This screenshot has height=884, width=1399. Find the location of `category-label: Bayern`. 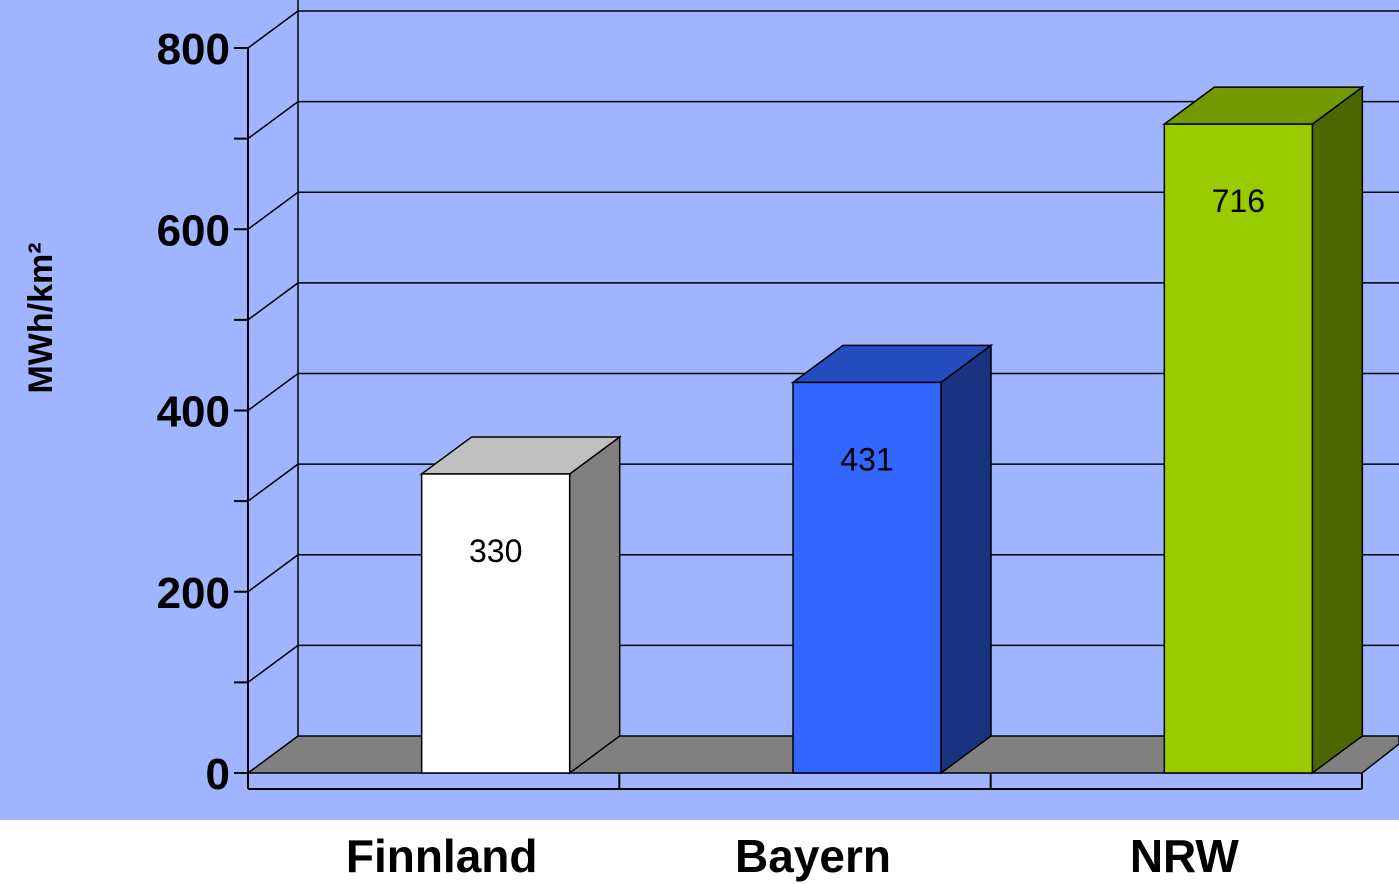

category-label: Bayern is located at coordinates (813, 856).